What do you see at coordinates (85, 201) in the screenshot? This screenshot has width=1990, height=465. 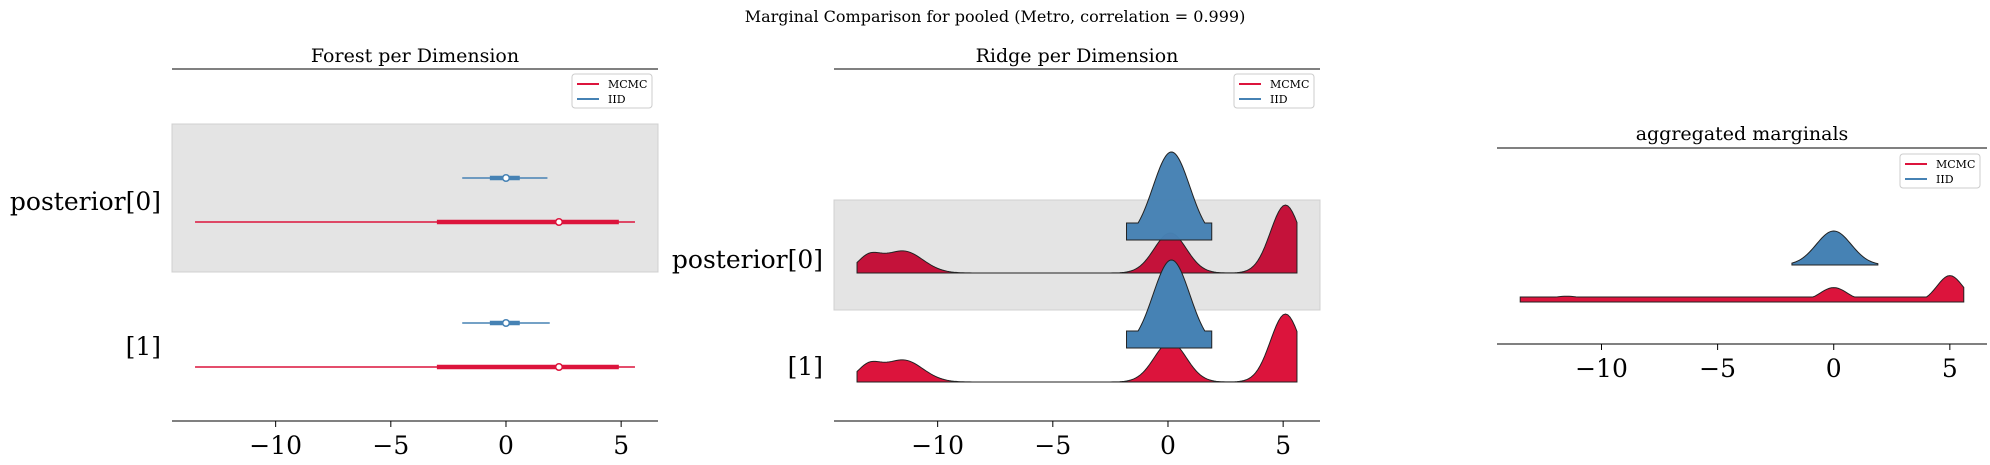 I see `forest-ylabel-0: posterior[0]` at bounding box center [85, 201].